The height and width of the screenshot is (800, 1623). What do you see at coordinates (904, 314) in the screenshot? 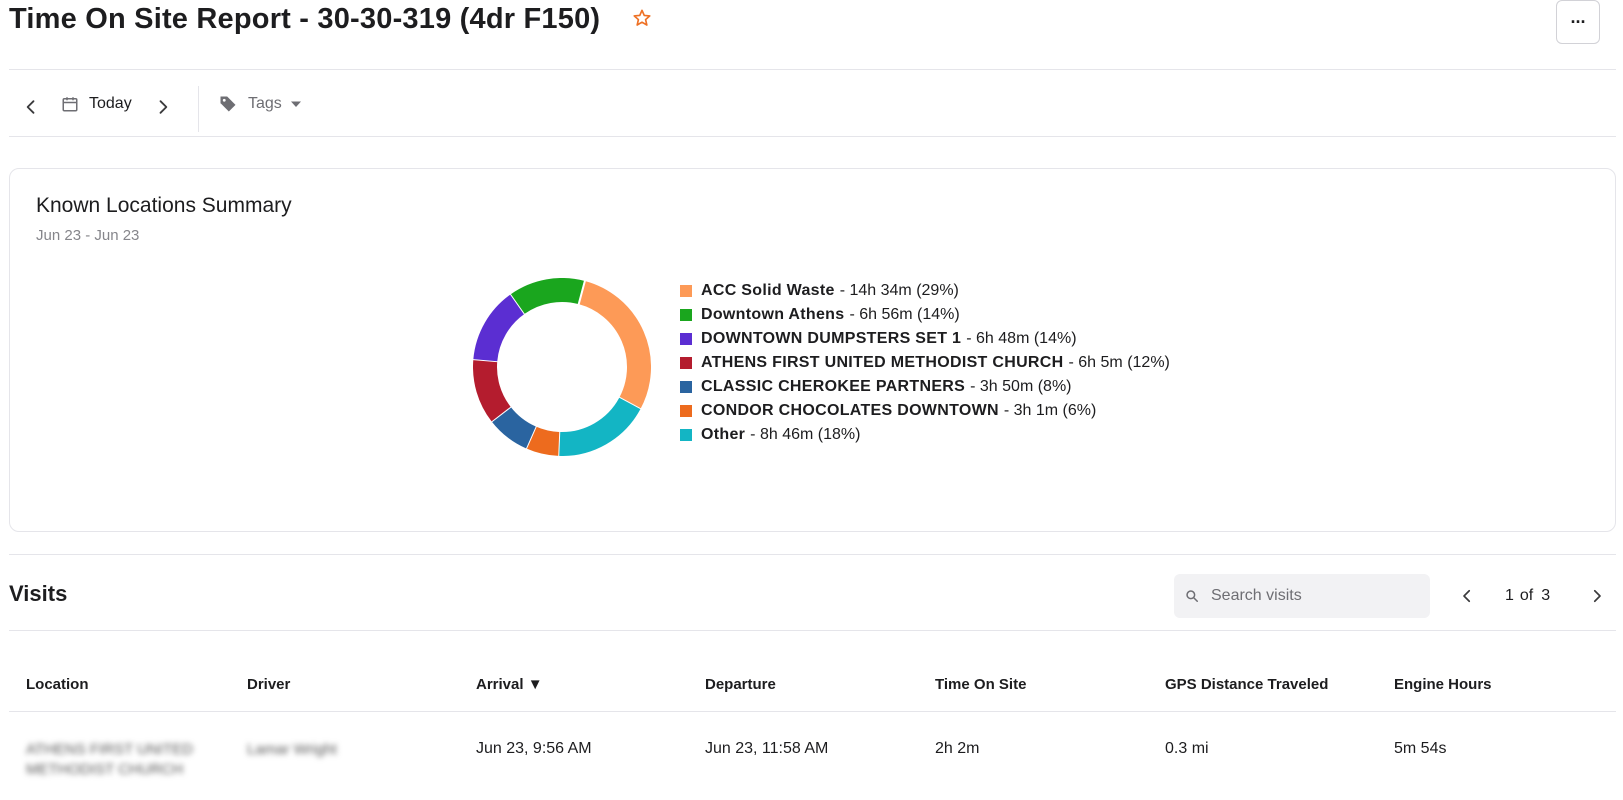
I see `legend-value: - 6h 56m (14%)` at bounding box center [904, 314].